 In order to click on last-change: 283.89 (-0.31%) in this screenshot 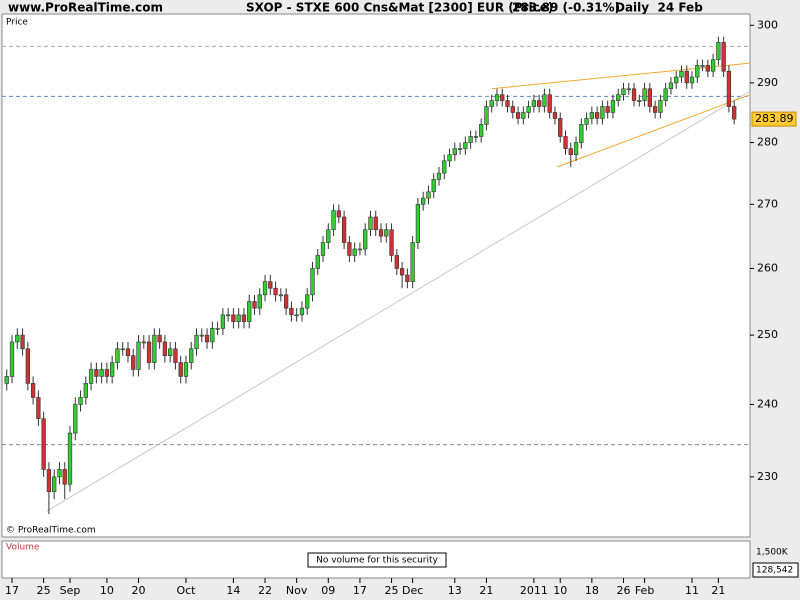, I will do `click(566, 8)`.